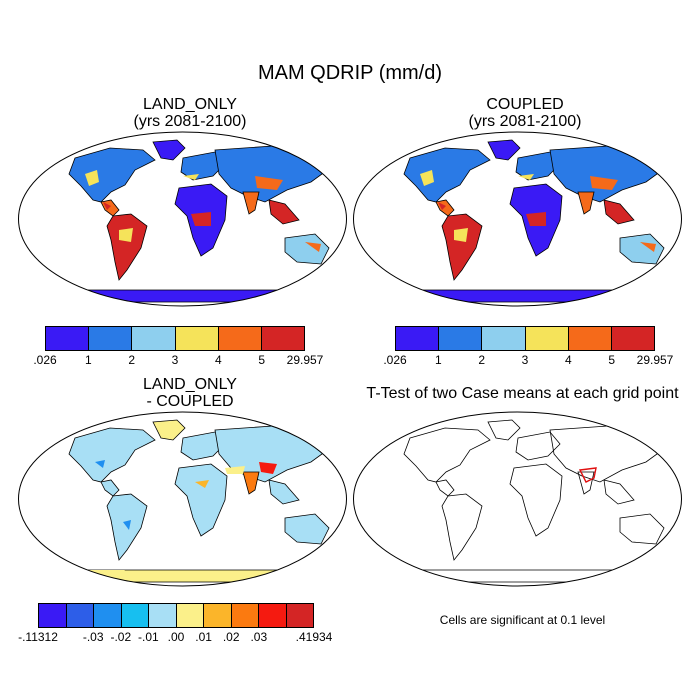  I want to click on map-ocean, so click(517, 499).